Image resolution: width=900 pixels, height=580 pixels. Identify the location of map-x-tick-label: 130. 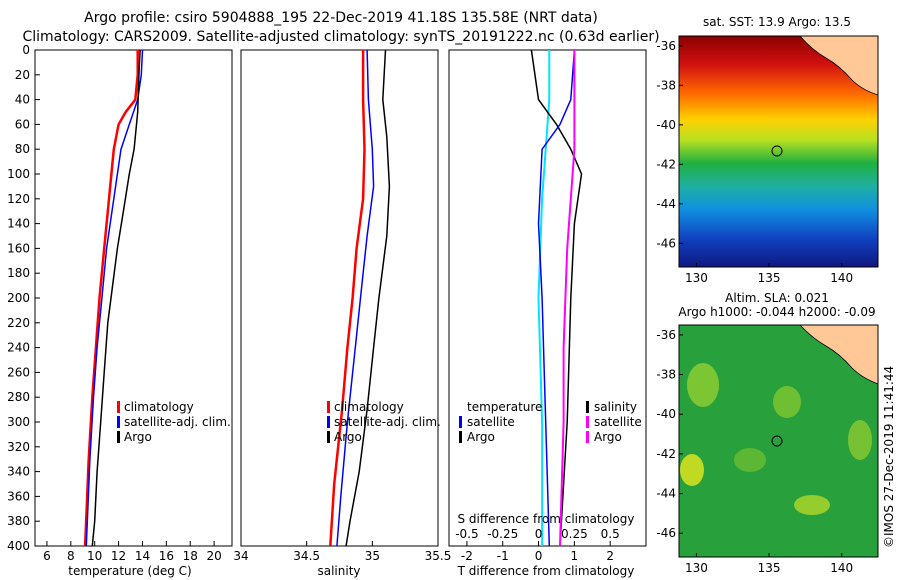
(696, 278).